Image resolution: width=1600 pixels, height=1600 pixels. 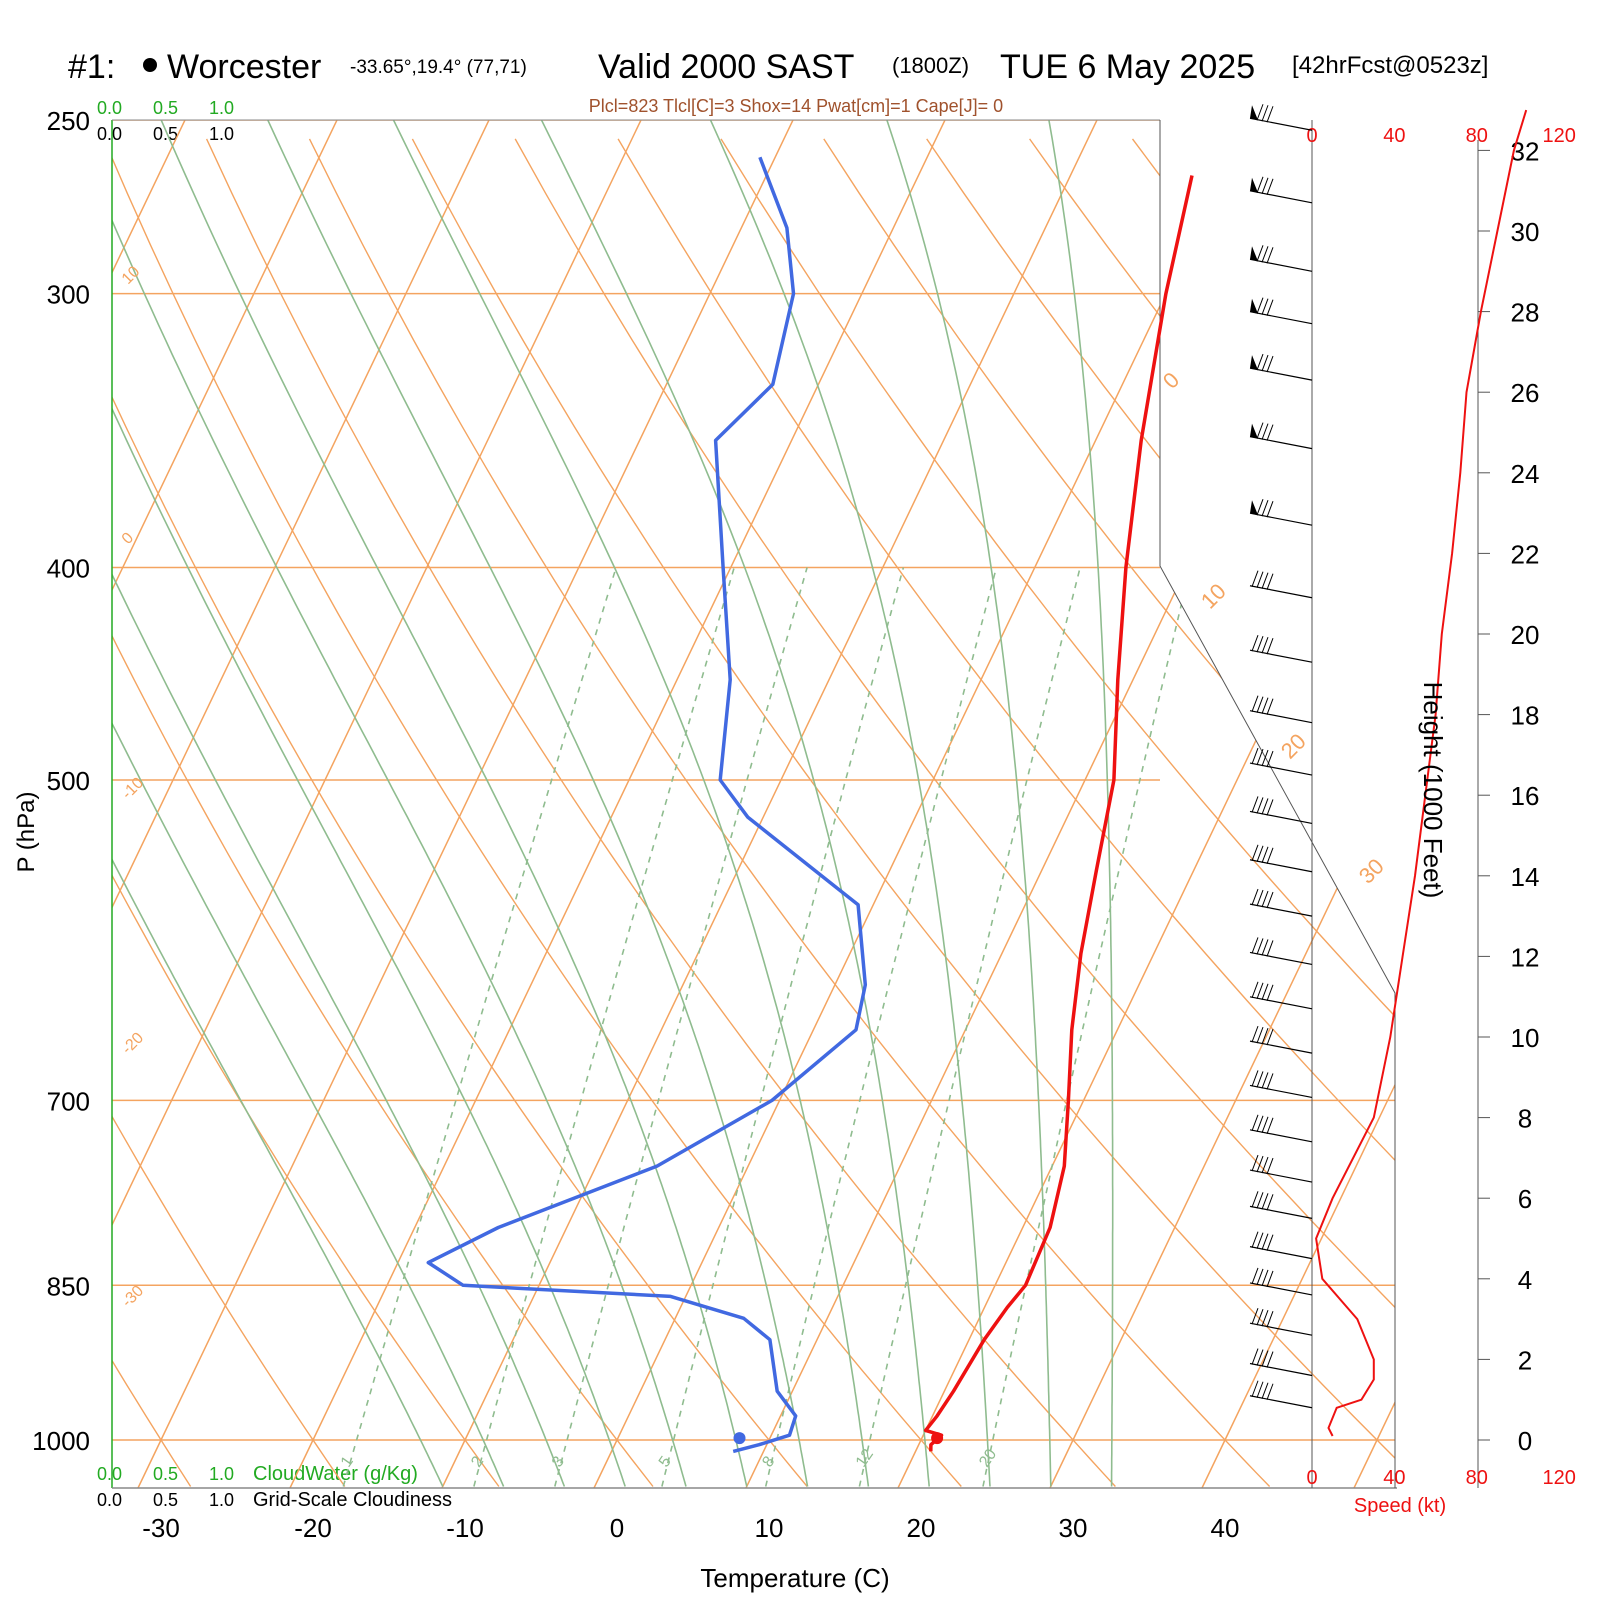 What do you see at coordinates (965, 803) in the screenshot?
I see `moist-adiabat` at bounding box center [965, 803].